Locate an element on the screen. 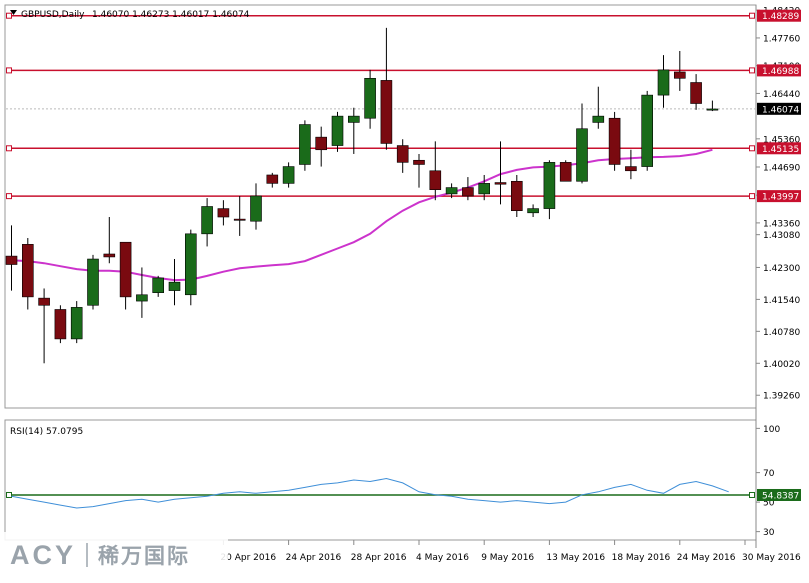  rsi-axis-label: 30 is located at coordinates (769, 533).